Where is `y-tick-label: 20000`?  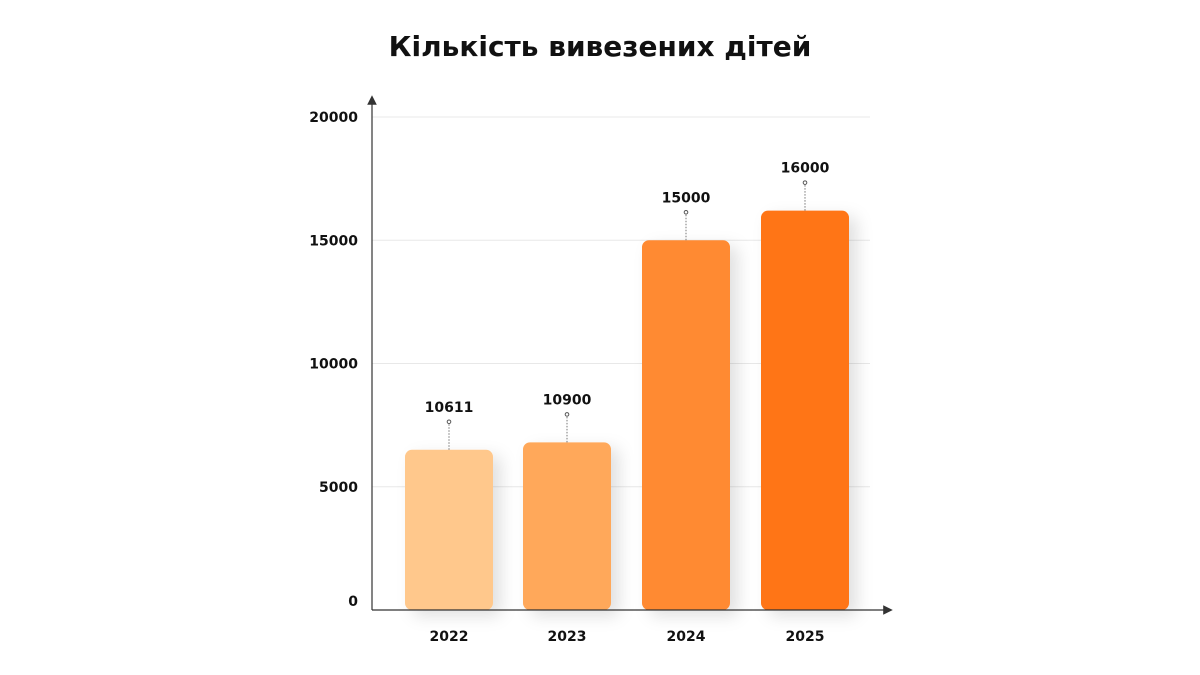
y-tick-label: 20000 is located at coordinates (333, 118).